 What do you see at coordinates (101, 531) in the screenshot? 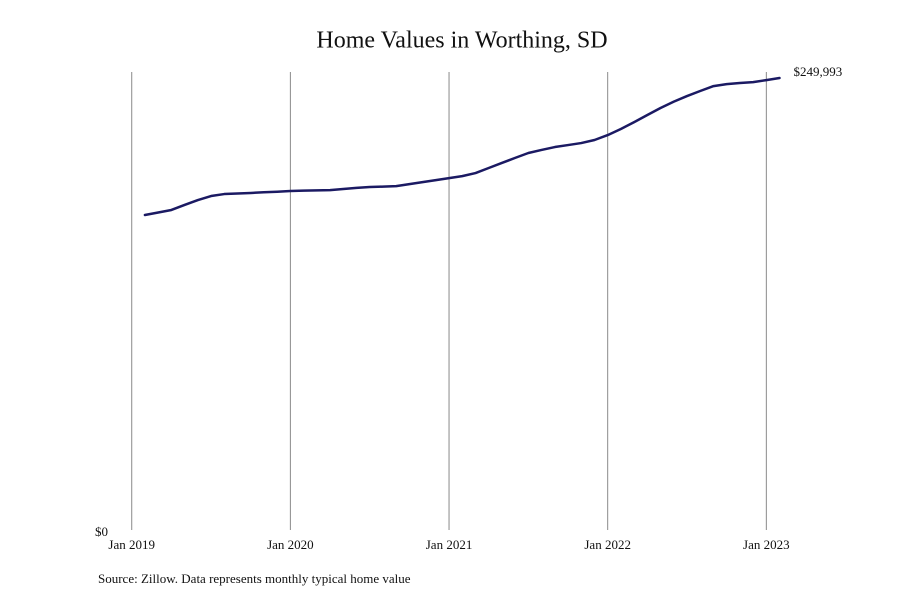
I see `y-tick-label: $0` at bounding box center [101, 531].